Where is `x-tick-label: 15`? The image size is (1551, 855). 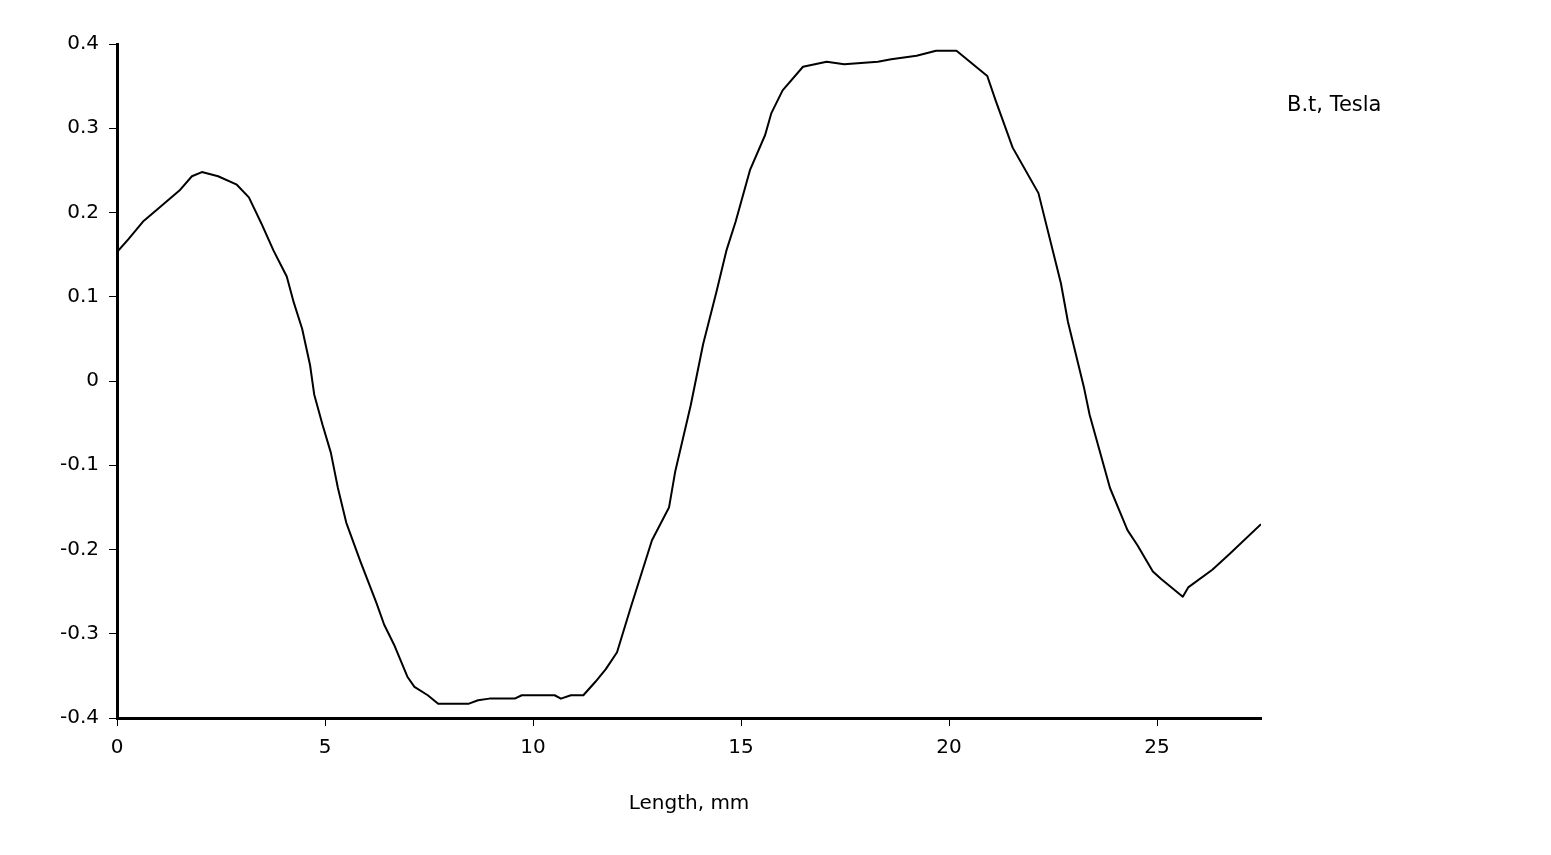
x-tick-label: 15 is located at coordinates (741, 746).